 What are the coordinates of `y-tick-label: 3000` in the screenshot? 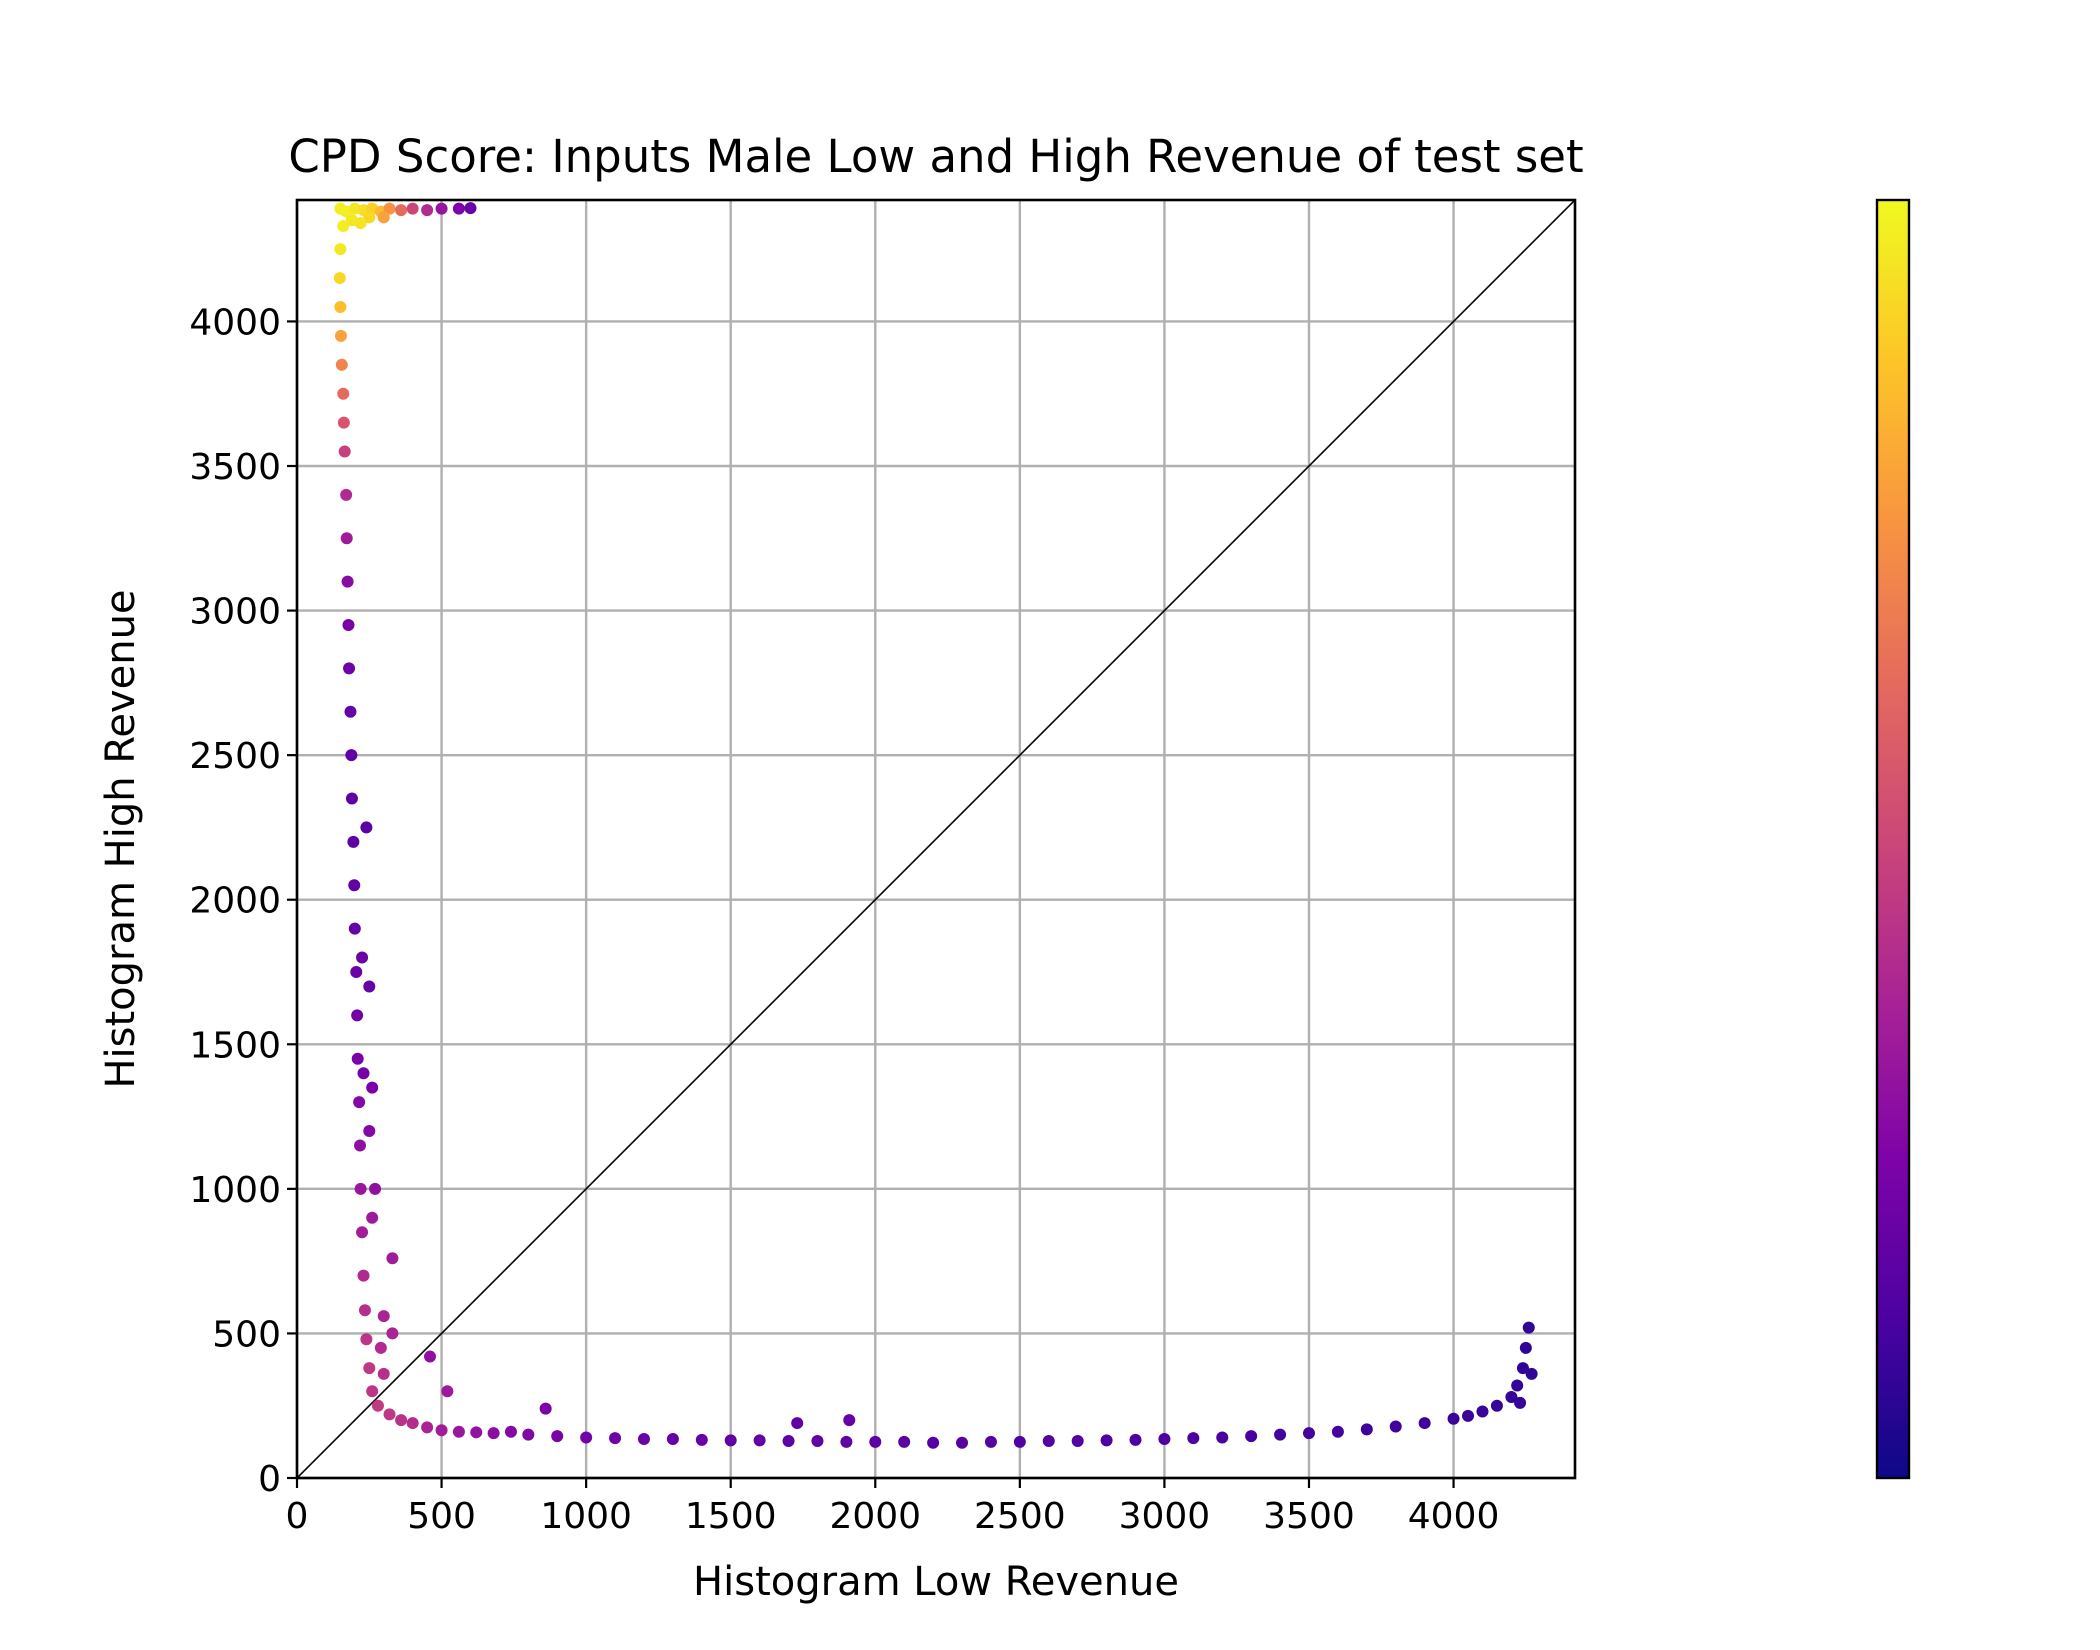 It's located at (235, 612).